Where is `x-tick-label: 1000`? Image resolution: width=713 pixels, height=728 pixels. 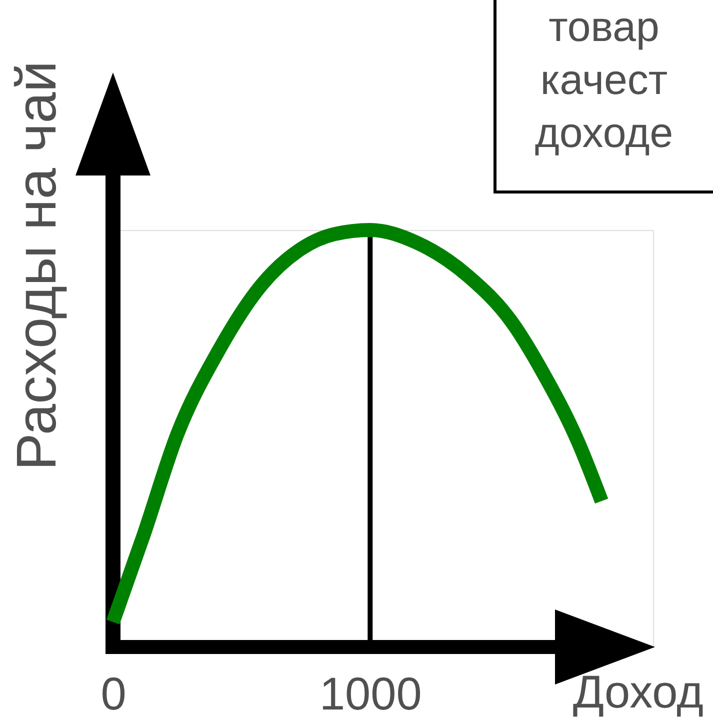 x-tick-label: 1000 is located at coordinates (370, 694).